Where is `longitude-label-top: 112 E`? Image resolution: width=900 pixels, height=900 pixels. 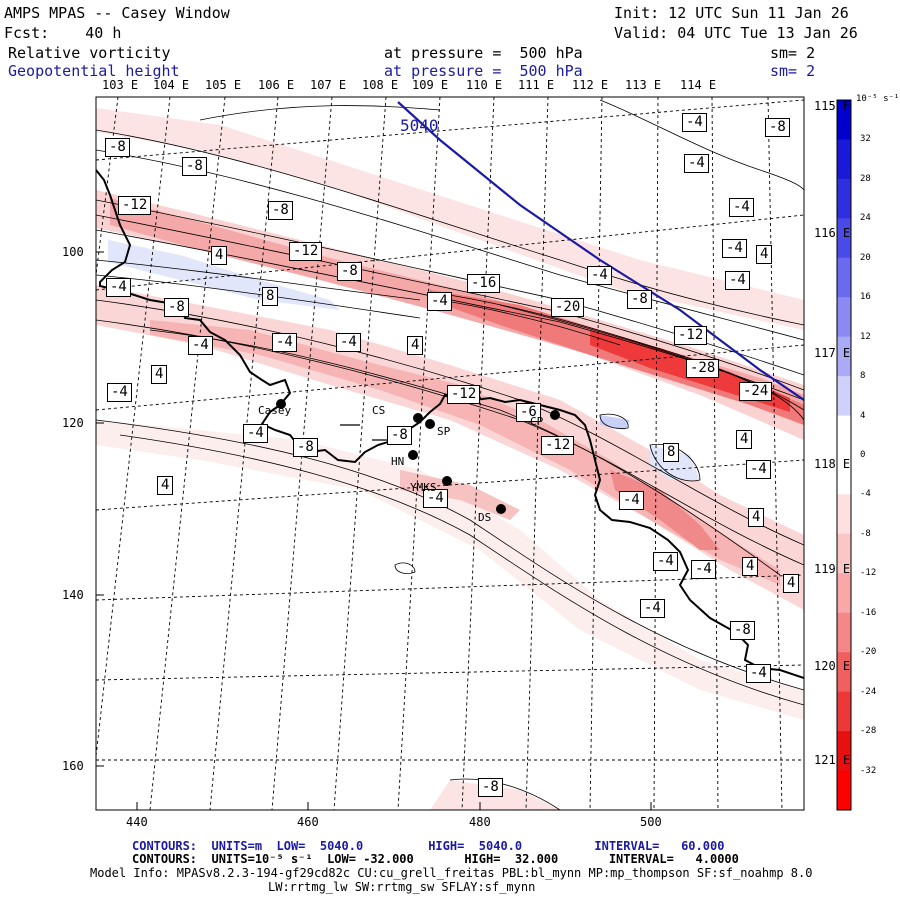
longitude-label-top: 112 E is located at coordinates (590, 85).